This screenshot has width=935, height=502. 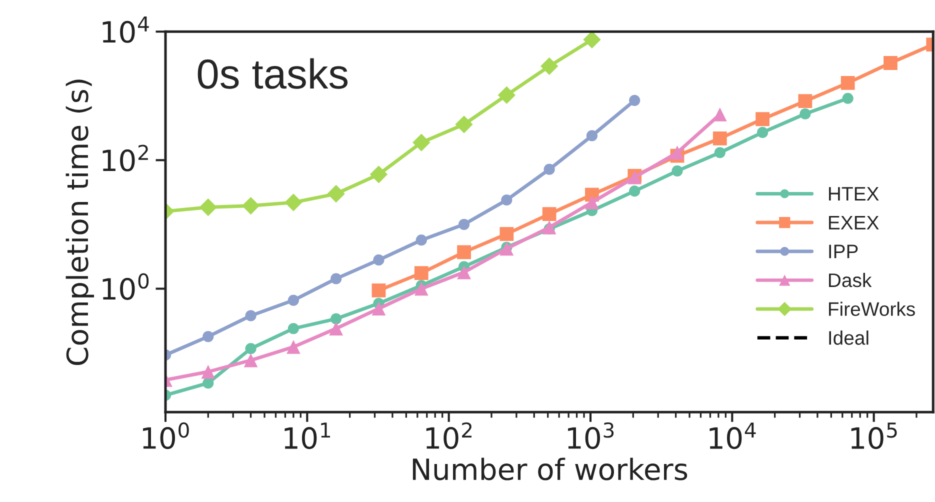 What do you see at coordinates (273, 73) in the screenshot?
I see `text: 0s tasks` at bounding box center [273, 73].